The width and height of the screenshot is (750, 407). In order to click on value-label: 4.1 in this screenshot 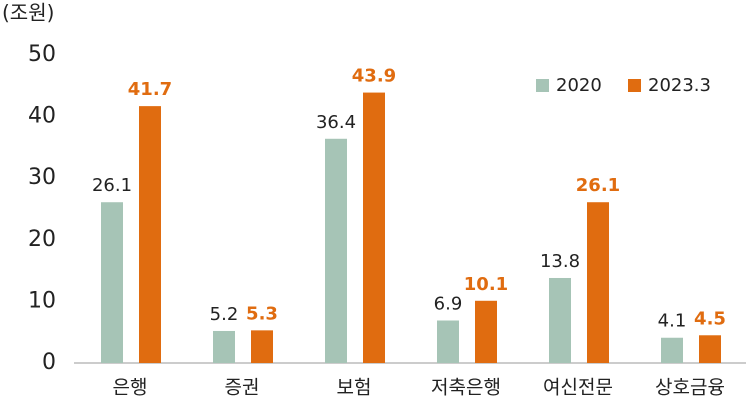, I will do `click(672, 321)`.